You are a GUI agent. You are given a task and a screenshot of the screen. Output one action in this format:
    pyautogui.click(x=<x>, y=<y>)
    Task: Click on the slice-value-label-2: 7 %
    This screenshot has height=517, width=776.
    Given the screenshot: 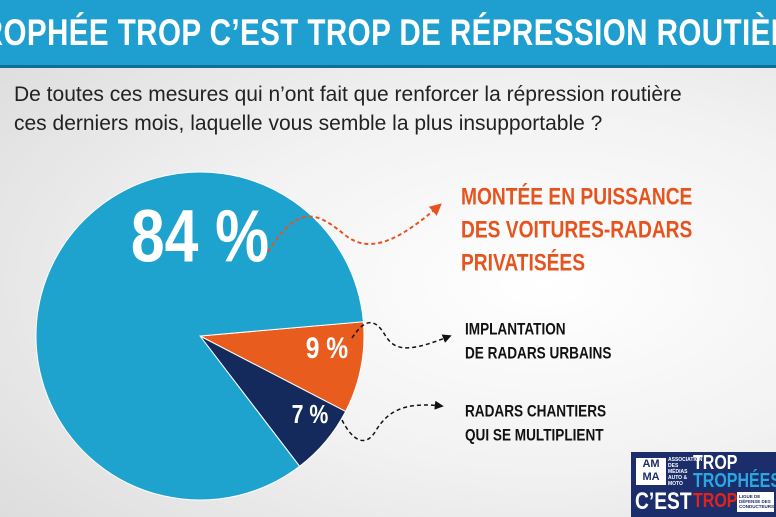 What is the action you would take?
    pyautogui.click(x=310, y=415)
    